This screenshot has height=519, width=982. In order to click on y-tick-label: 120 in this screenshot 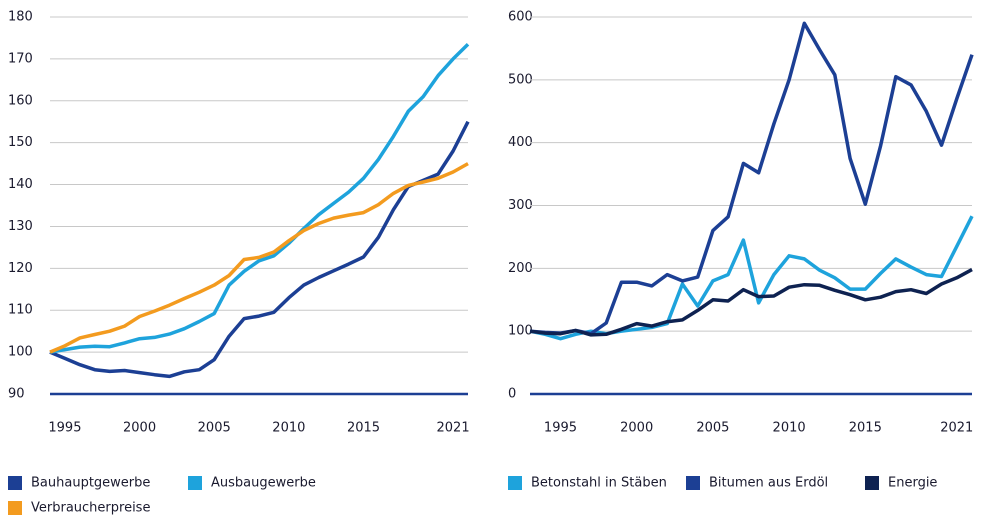, I will do `click(20, 268)`.